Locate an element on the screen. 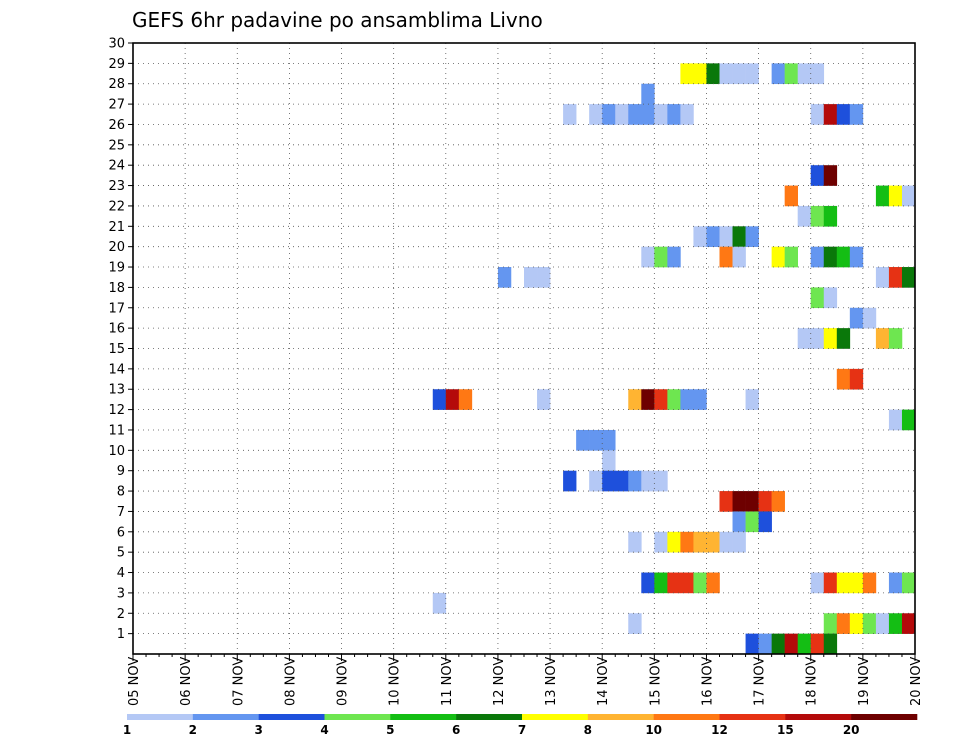 This screenshot has width=960, height=742. colorbar: 1 2 3 4 5 6 7 8 10 12 15 20 is located at coordinates (520, 725).